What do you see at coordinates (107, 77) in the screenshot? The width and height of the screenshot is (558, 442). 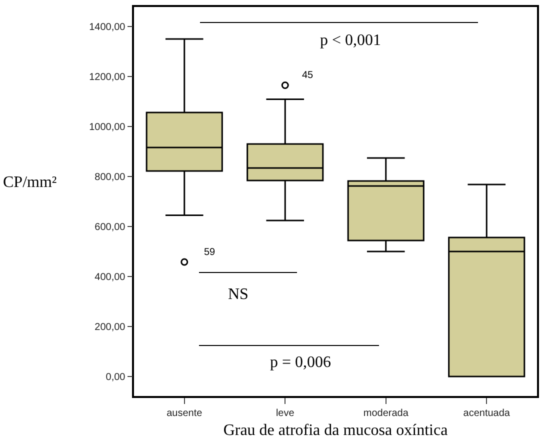 I see `y-tick-label: 1200,00` at bounding box center [107, 77].